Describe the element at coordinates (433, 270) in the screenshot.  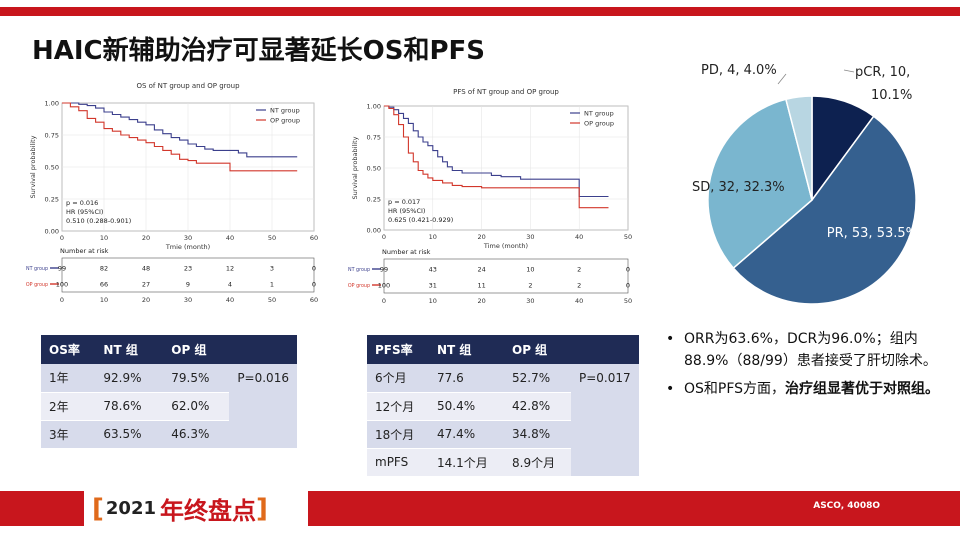
I see `risk-count: 43` at that location.